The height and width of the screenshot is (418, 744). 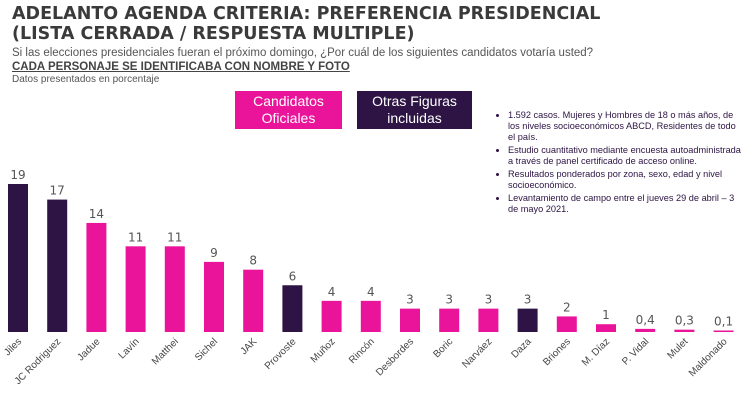 I want to click on category-label: Provoste, so click(x=281, y=354).